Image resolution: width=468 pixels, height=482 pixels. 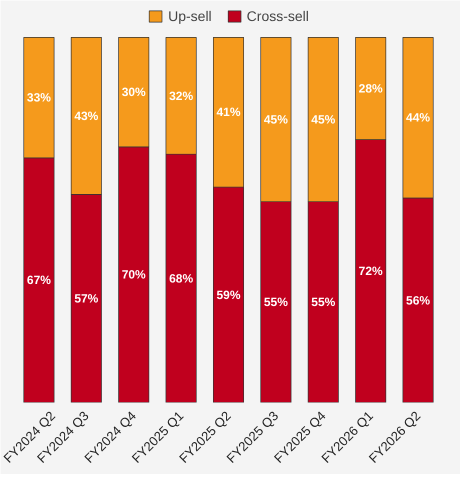 I want to click on legend-label: Up-sell, so click(x=190, y=16).